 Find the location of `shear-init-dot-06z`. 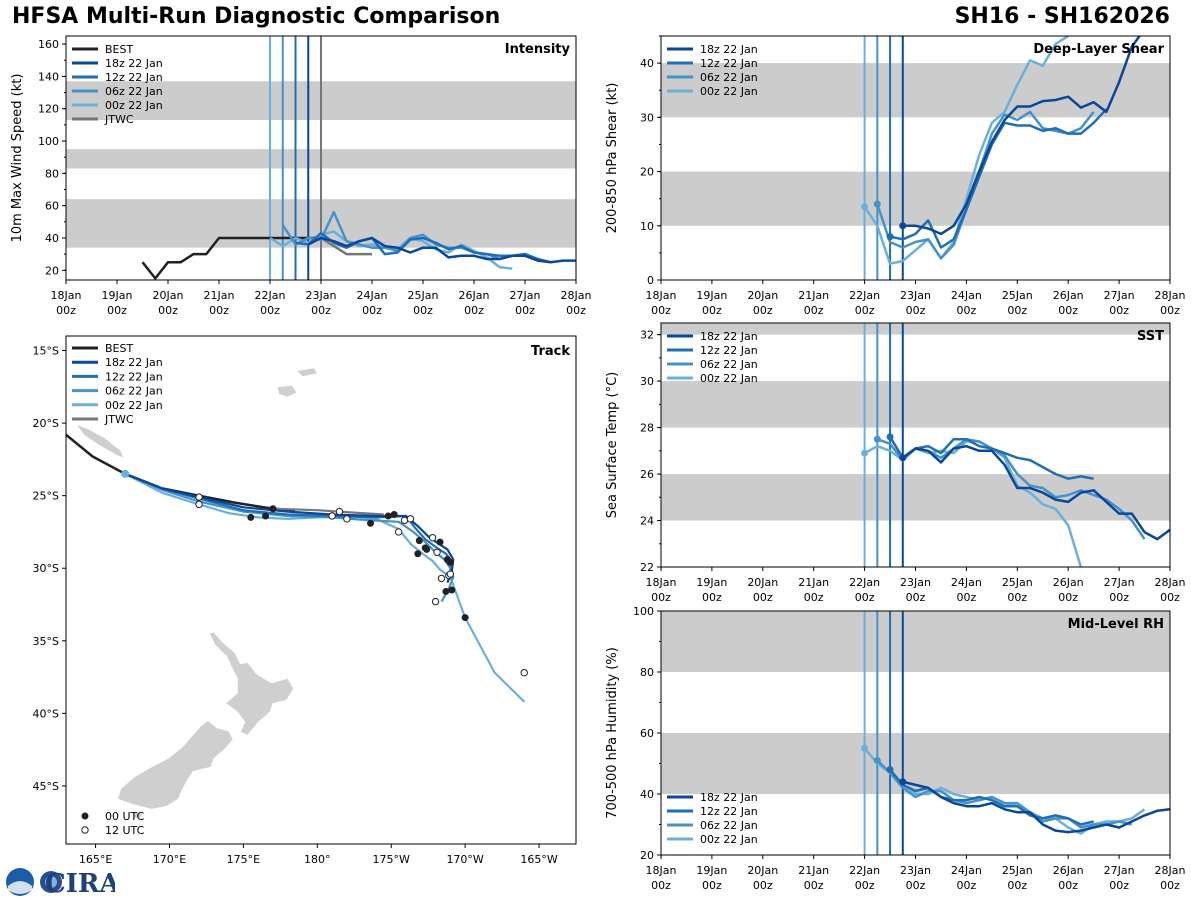

shear-init-dot-06z is located at coordinates (877, 204).